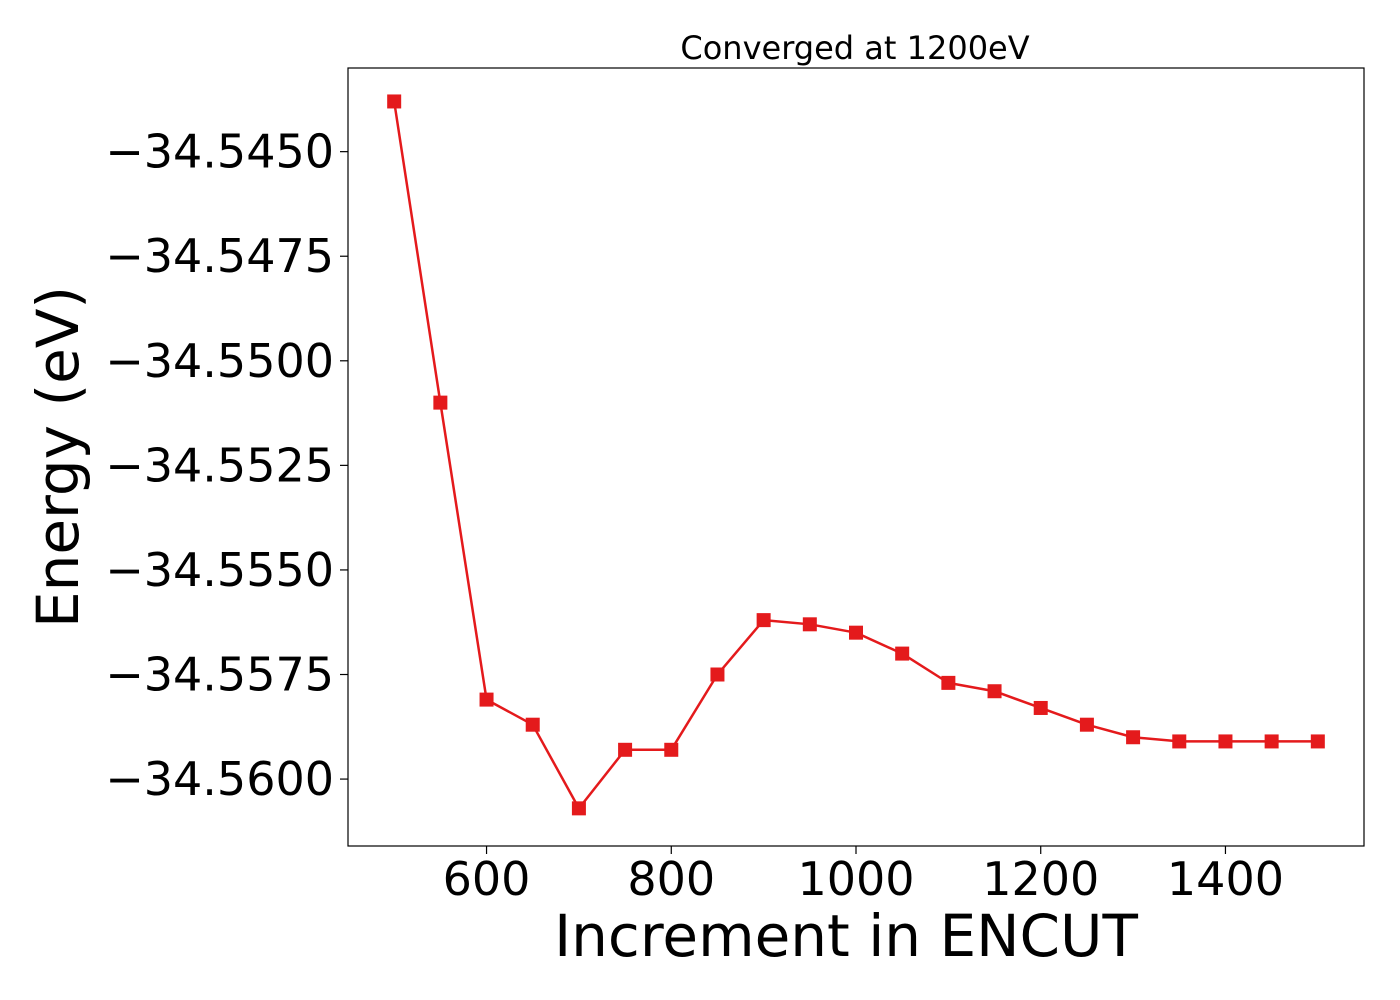  I want to click on x-axis-label: Increment in ENCUT, so click(846, 936).